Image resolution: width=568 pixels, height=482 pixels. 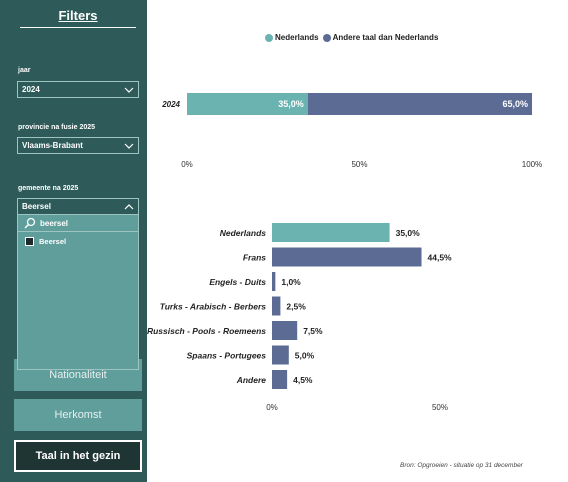 I want to click on data-label: 65,0%, so click(x=515, y=104).